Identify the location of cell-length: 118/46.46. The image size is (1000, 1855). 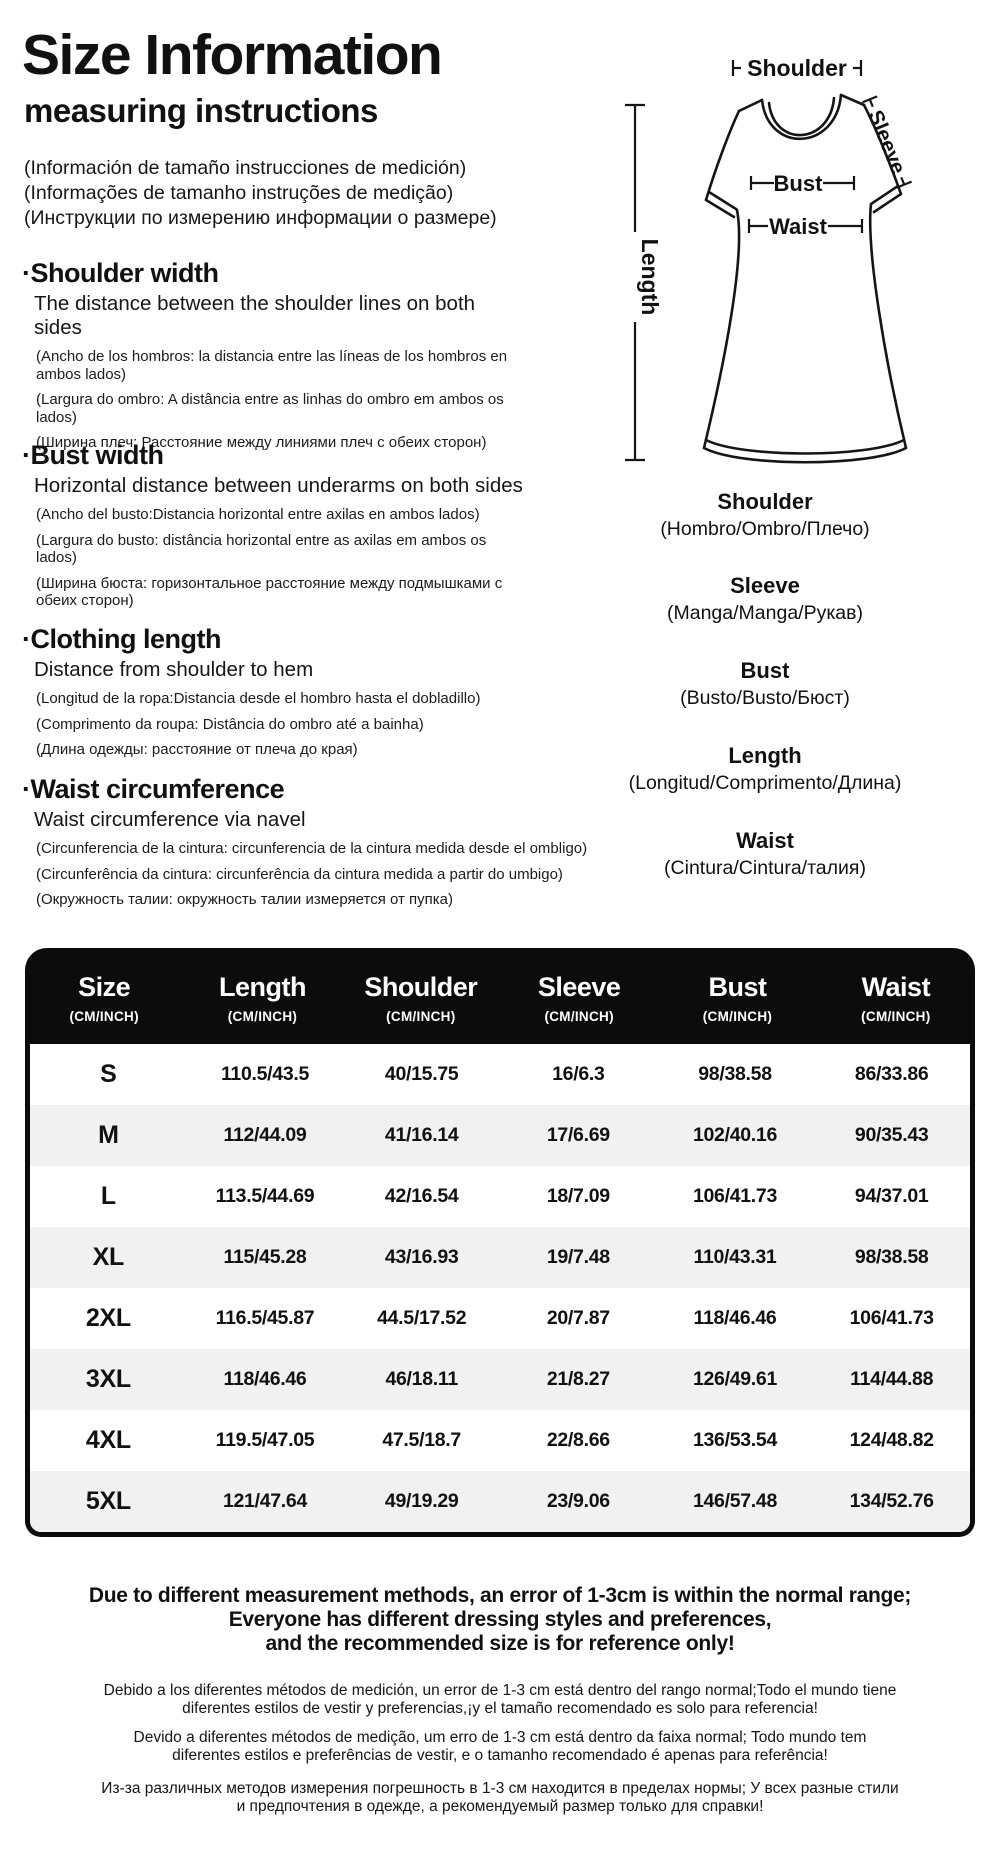
(265, 1379).